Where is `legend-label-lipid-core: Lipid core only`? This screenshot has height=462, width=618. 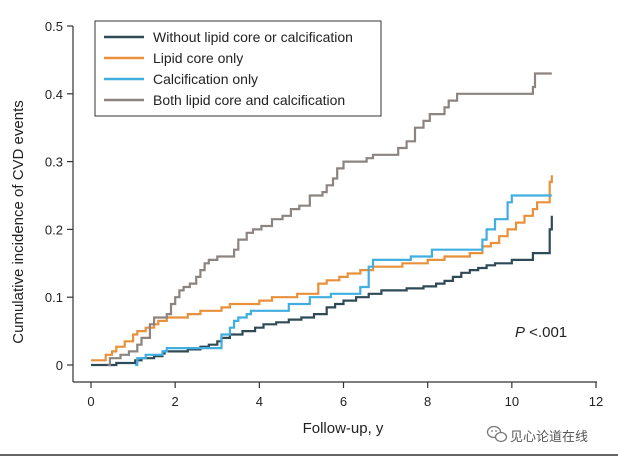 legend-label-lipid-core: Lipid core only is located at coordinates (198, 58).